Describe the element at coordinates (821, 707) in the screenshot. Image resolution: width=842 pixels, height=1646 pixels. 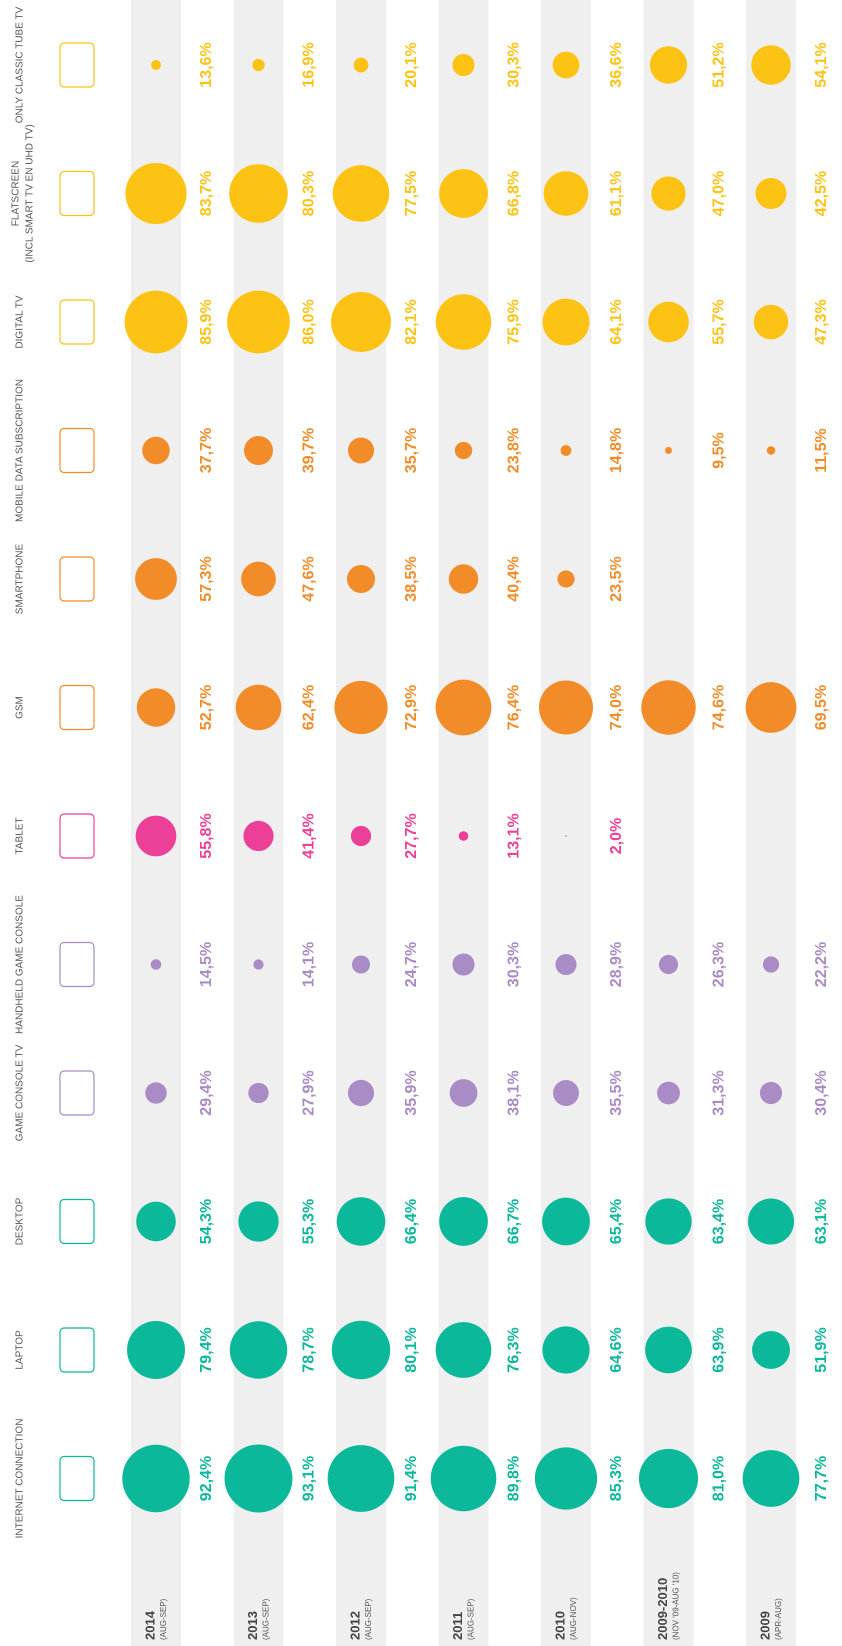
I see `value-label: 69,5%` at that location.